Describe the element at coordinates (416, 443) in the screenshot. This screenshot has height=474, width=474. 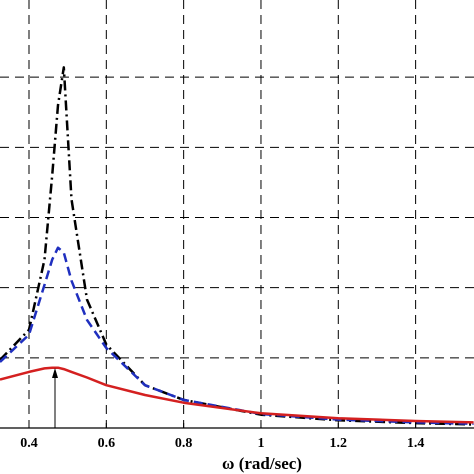
I see `x-tick-label: 1.4` at that location.